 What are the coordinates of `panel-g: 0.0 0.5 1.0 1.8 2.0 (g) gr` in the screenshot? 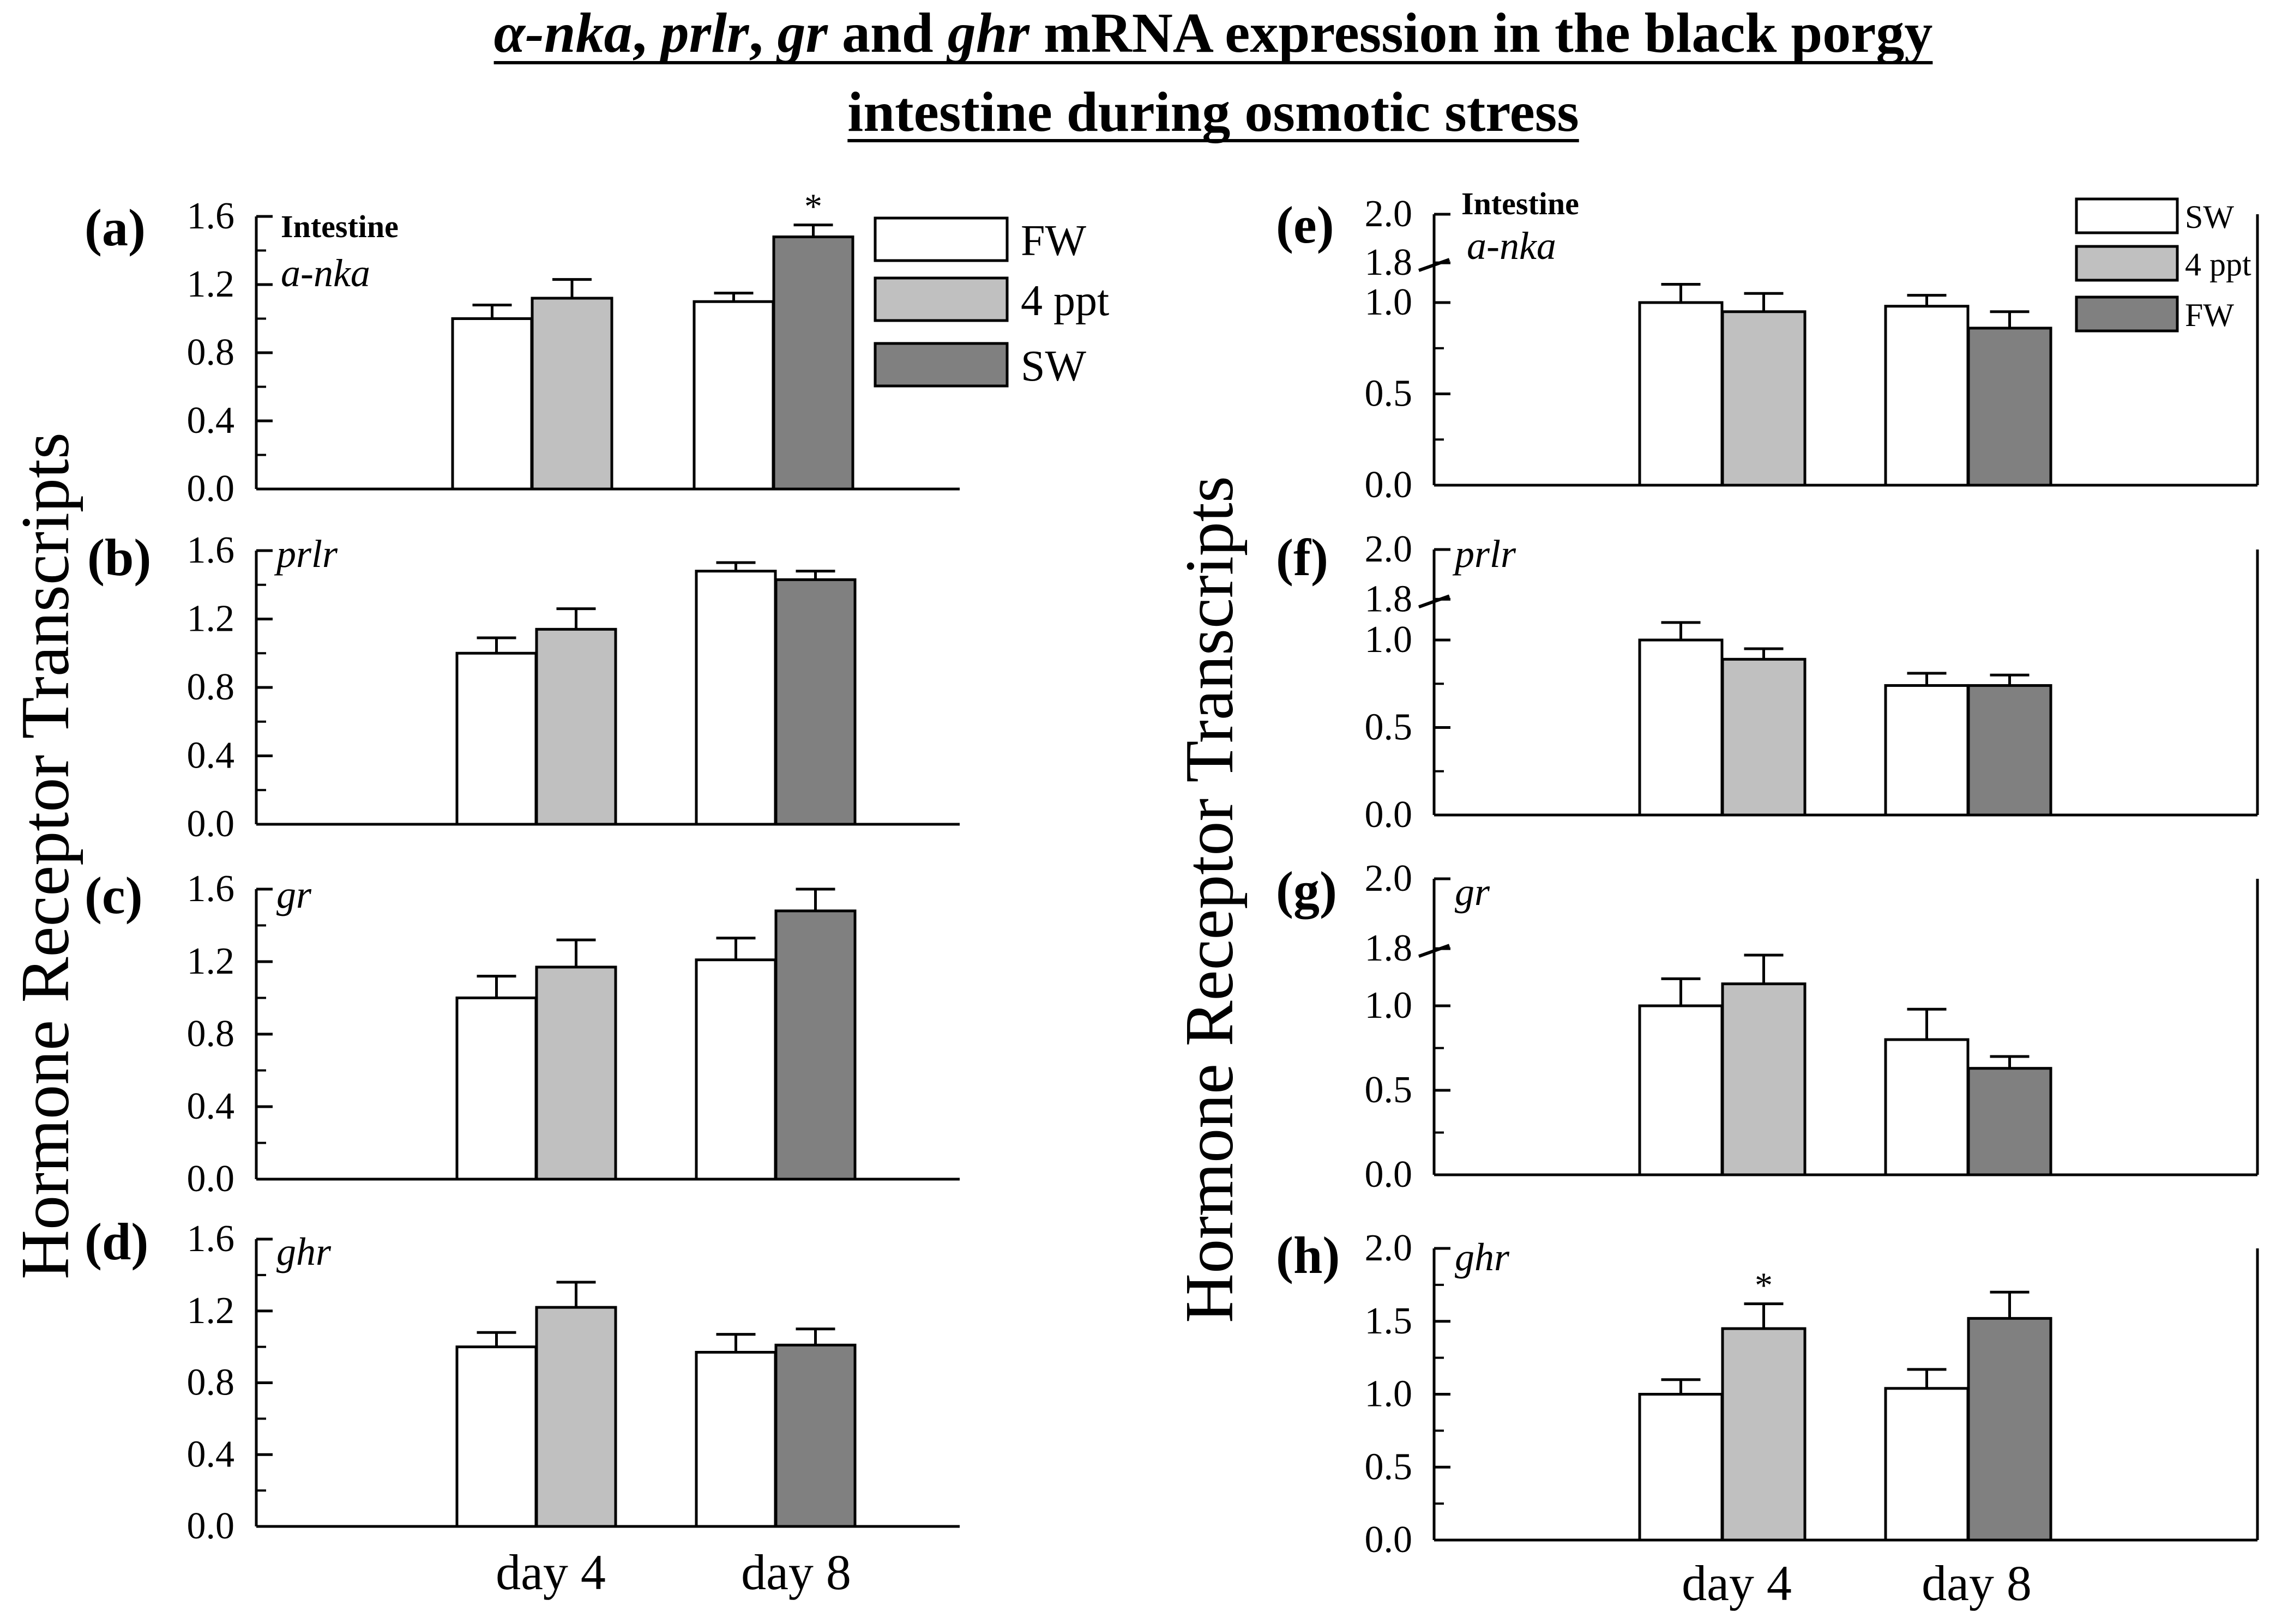 It's located at (1767, 1027).